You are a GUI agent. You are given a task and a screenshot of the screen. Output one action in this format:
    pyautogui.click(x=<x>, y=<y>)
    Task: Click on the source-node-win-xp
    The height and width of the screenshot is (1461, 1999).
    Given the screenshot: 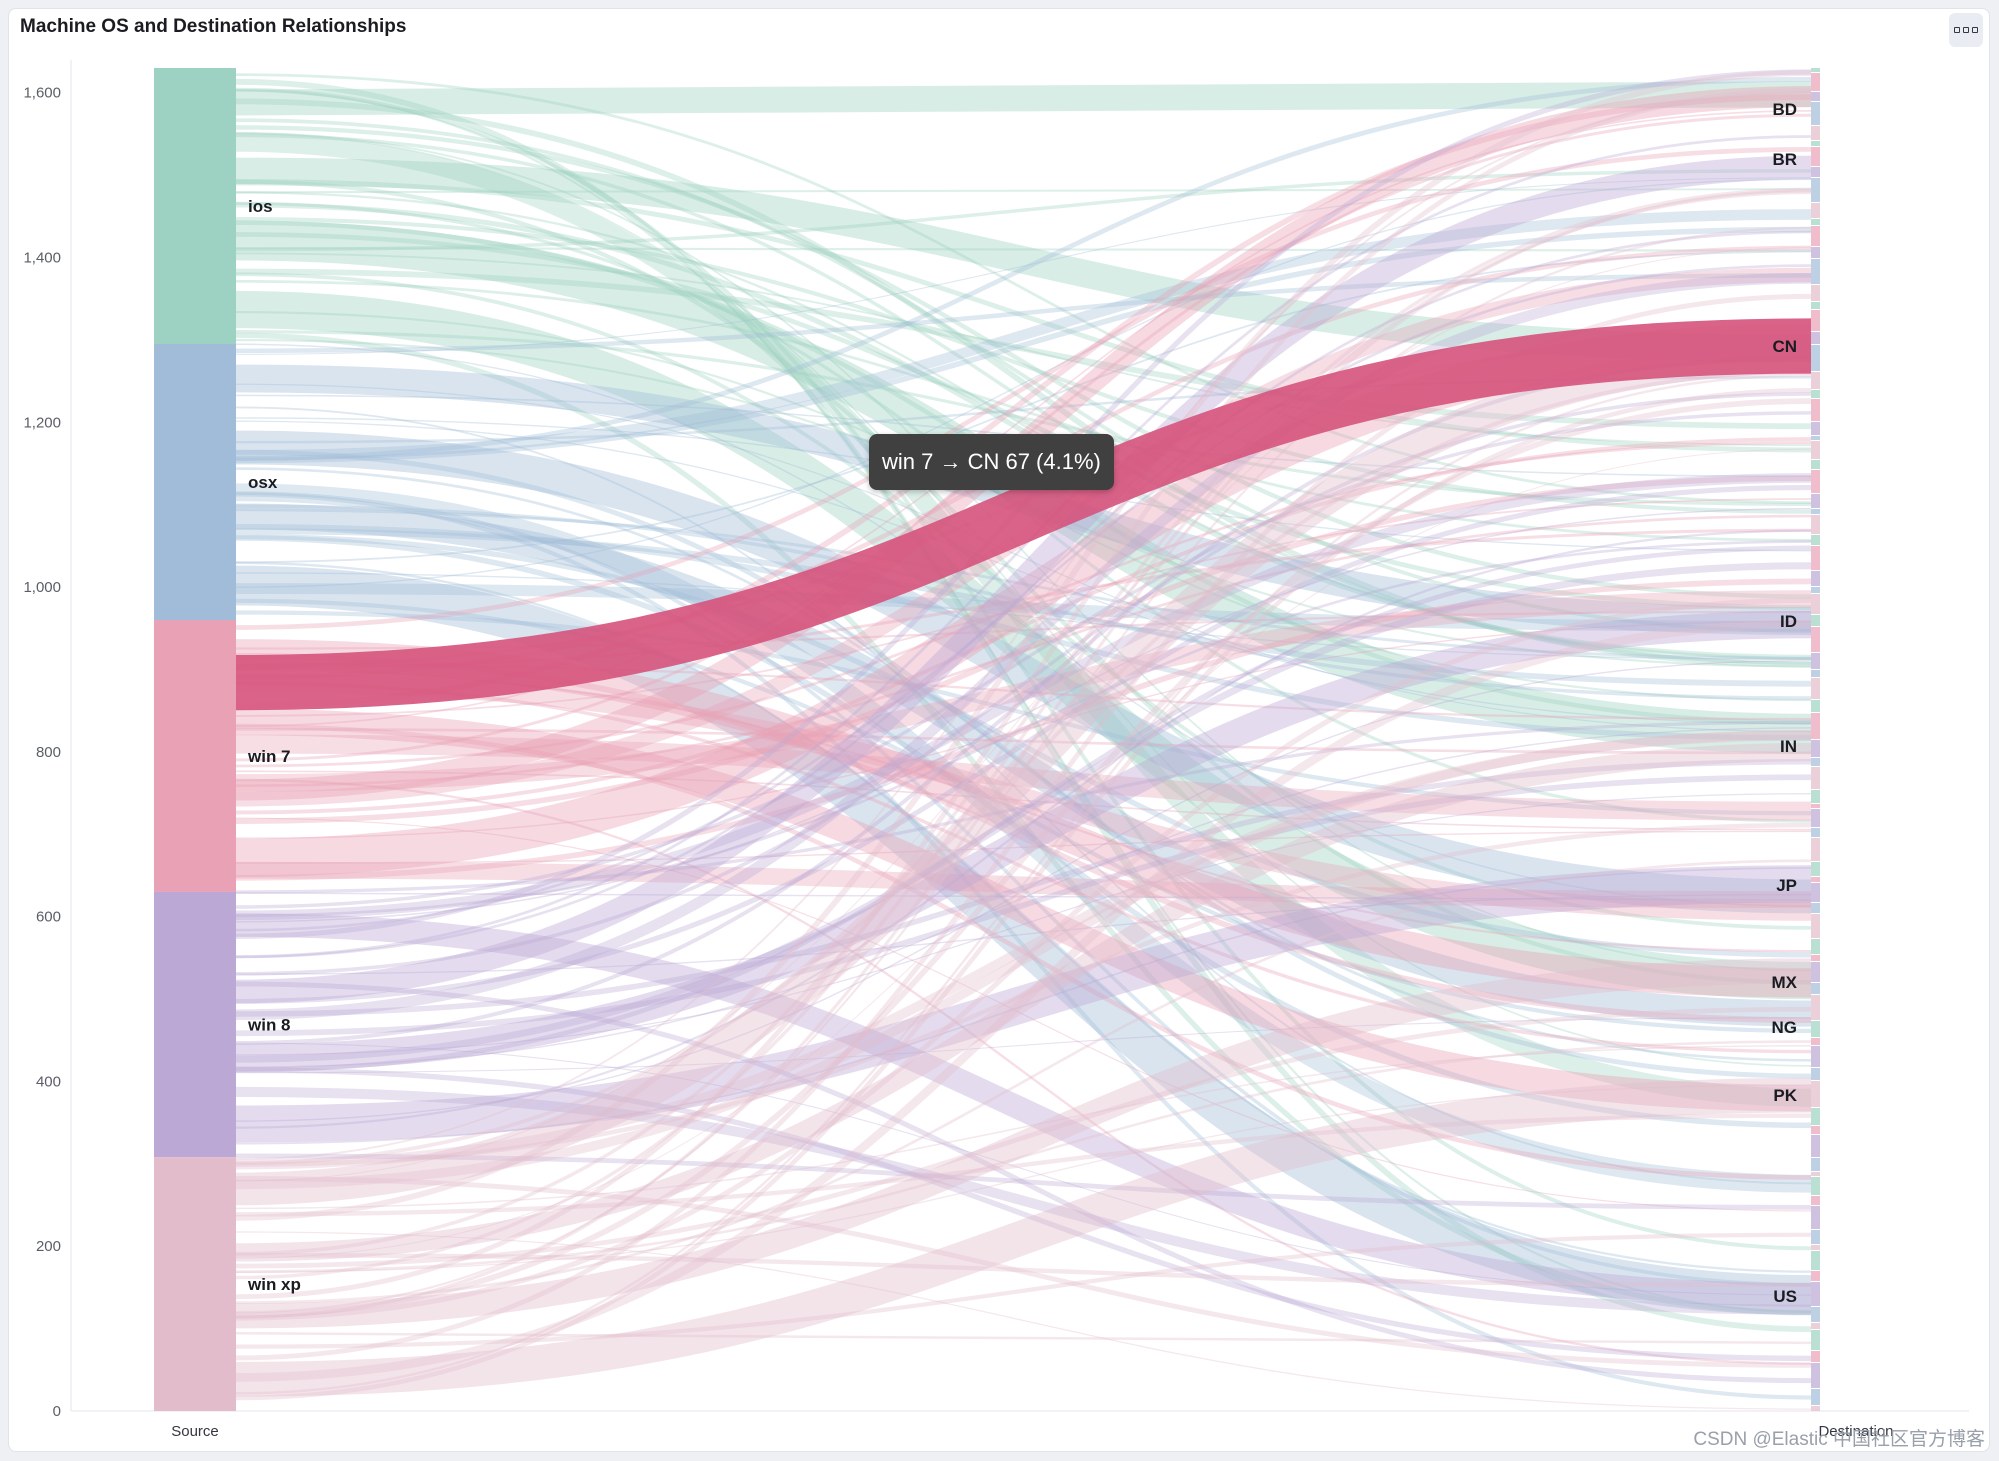 What is the action you would take?
    pyautogui.click(x=195, y=1284)
    